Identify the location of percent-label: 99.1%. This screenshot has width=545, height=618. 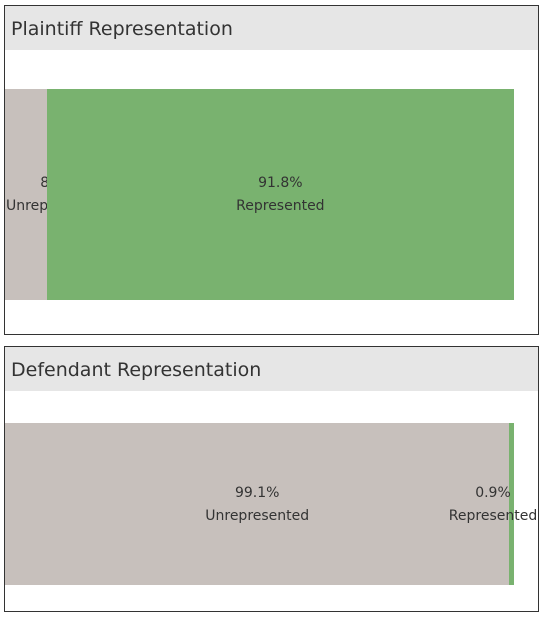
(257, 493).